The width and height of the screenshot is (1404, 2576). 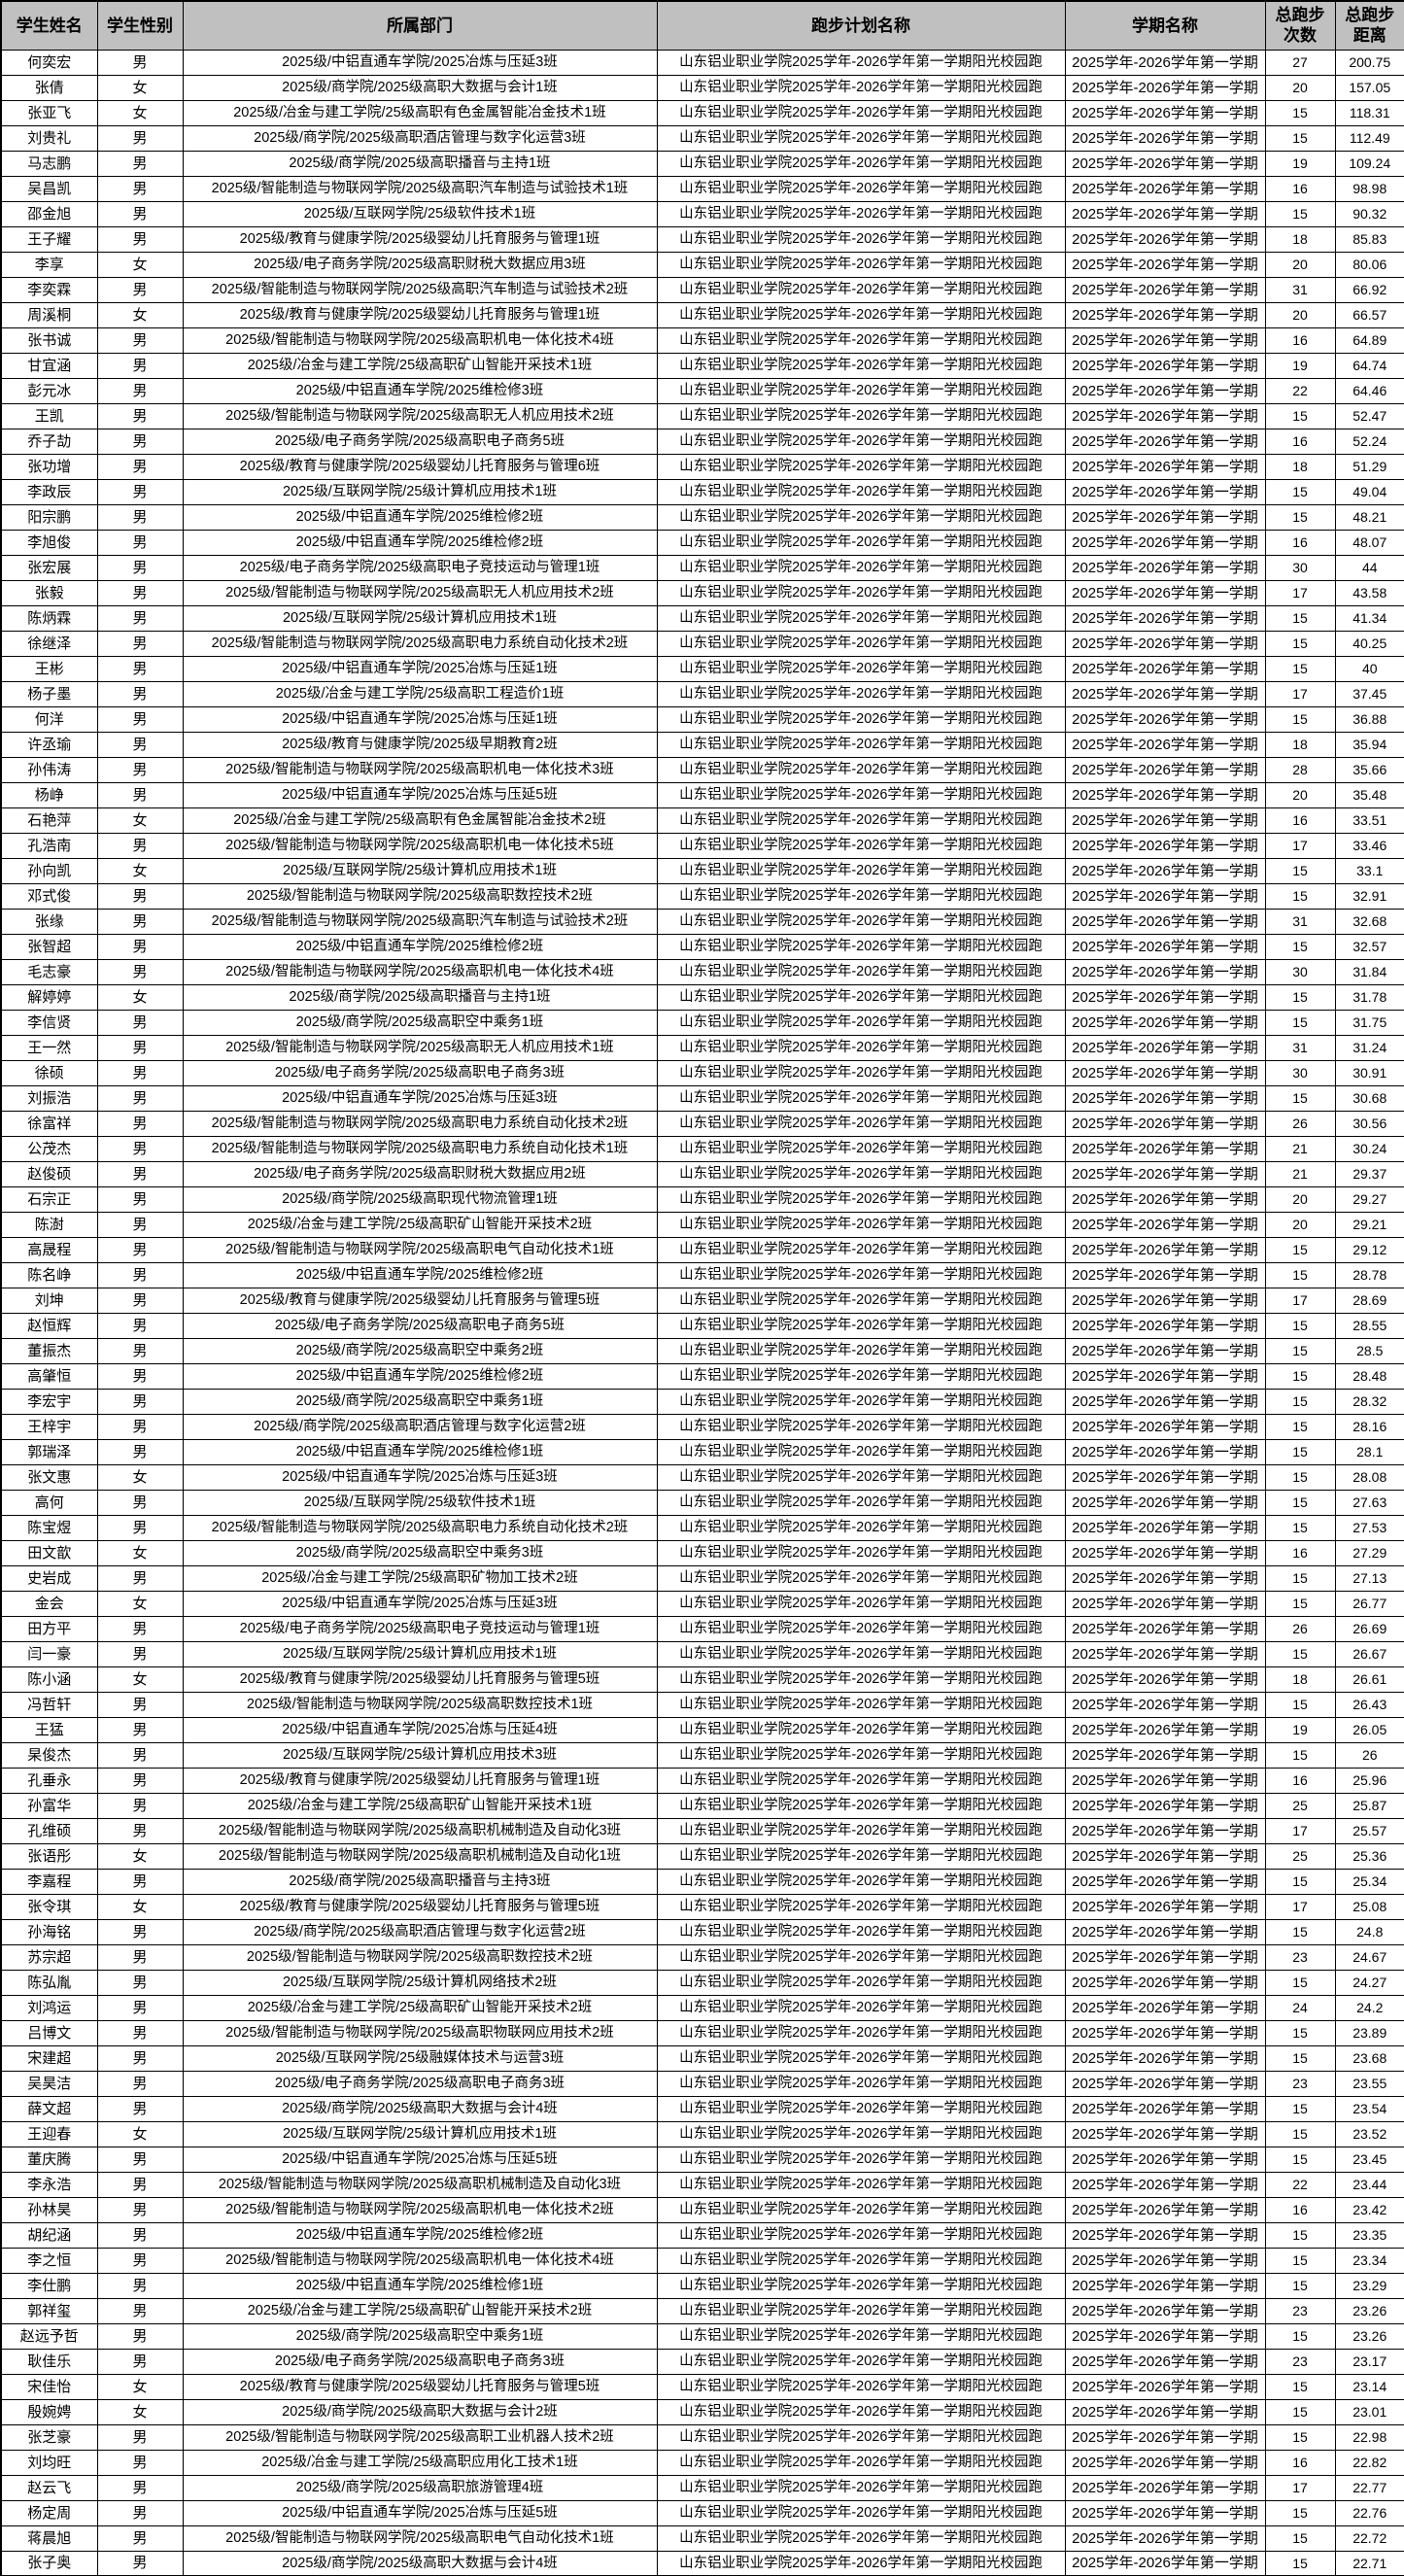 I want to click on cell-name: 陈澍, so click(x=49, y=1224).